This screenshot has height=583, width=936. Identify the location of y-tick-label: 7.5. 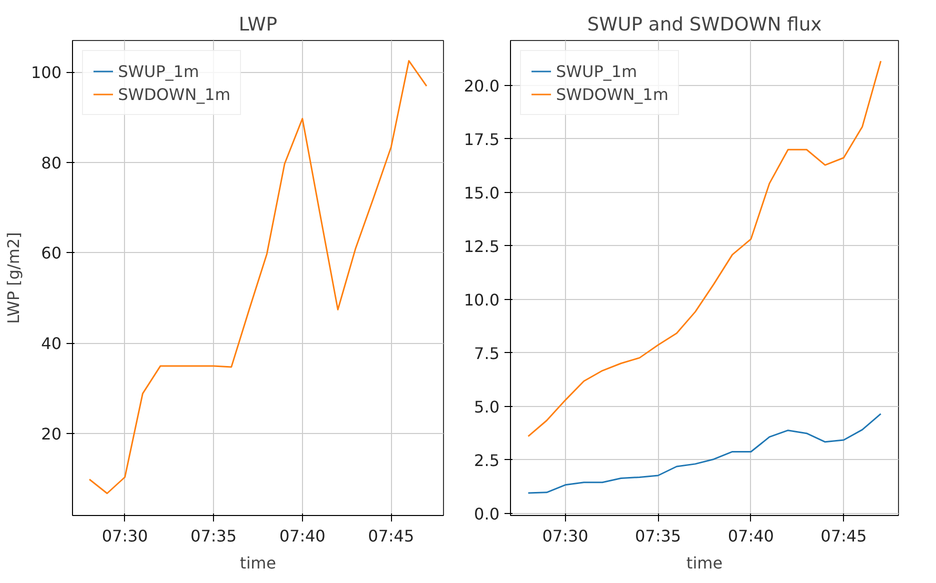
(487, 353).